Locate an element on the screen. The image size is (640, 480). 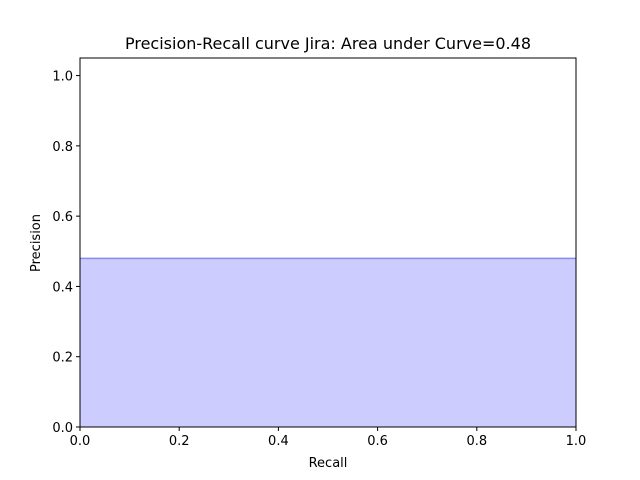
y-tick-label: 0.4 is located at coordinates (62, 287).